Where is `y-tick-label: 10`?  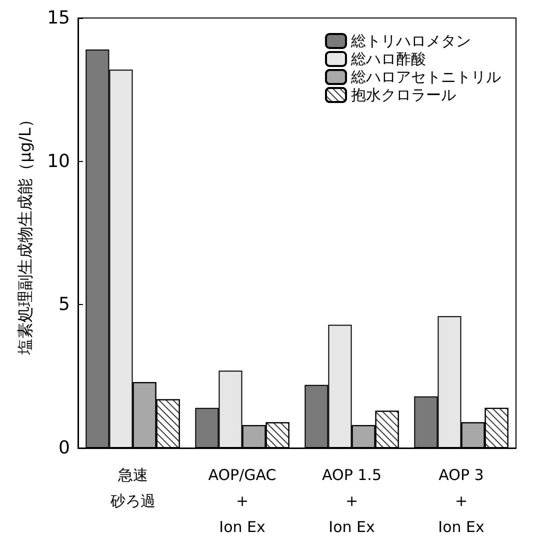 y-tick-label: 10 is located at coordinates (58, 161).